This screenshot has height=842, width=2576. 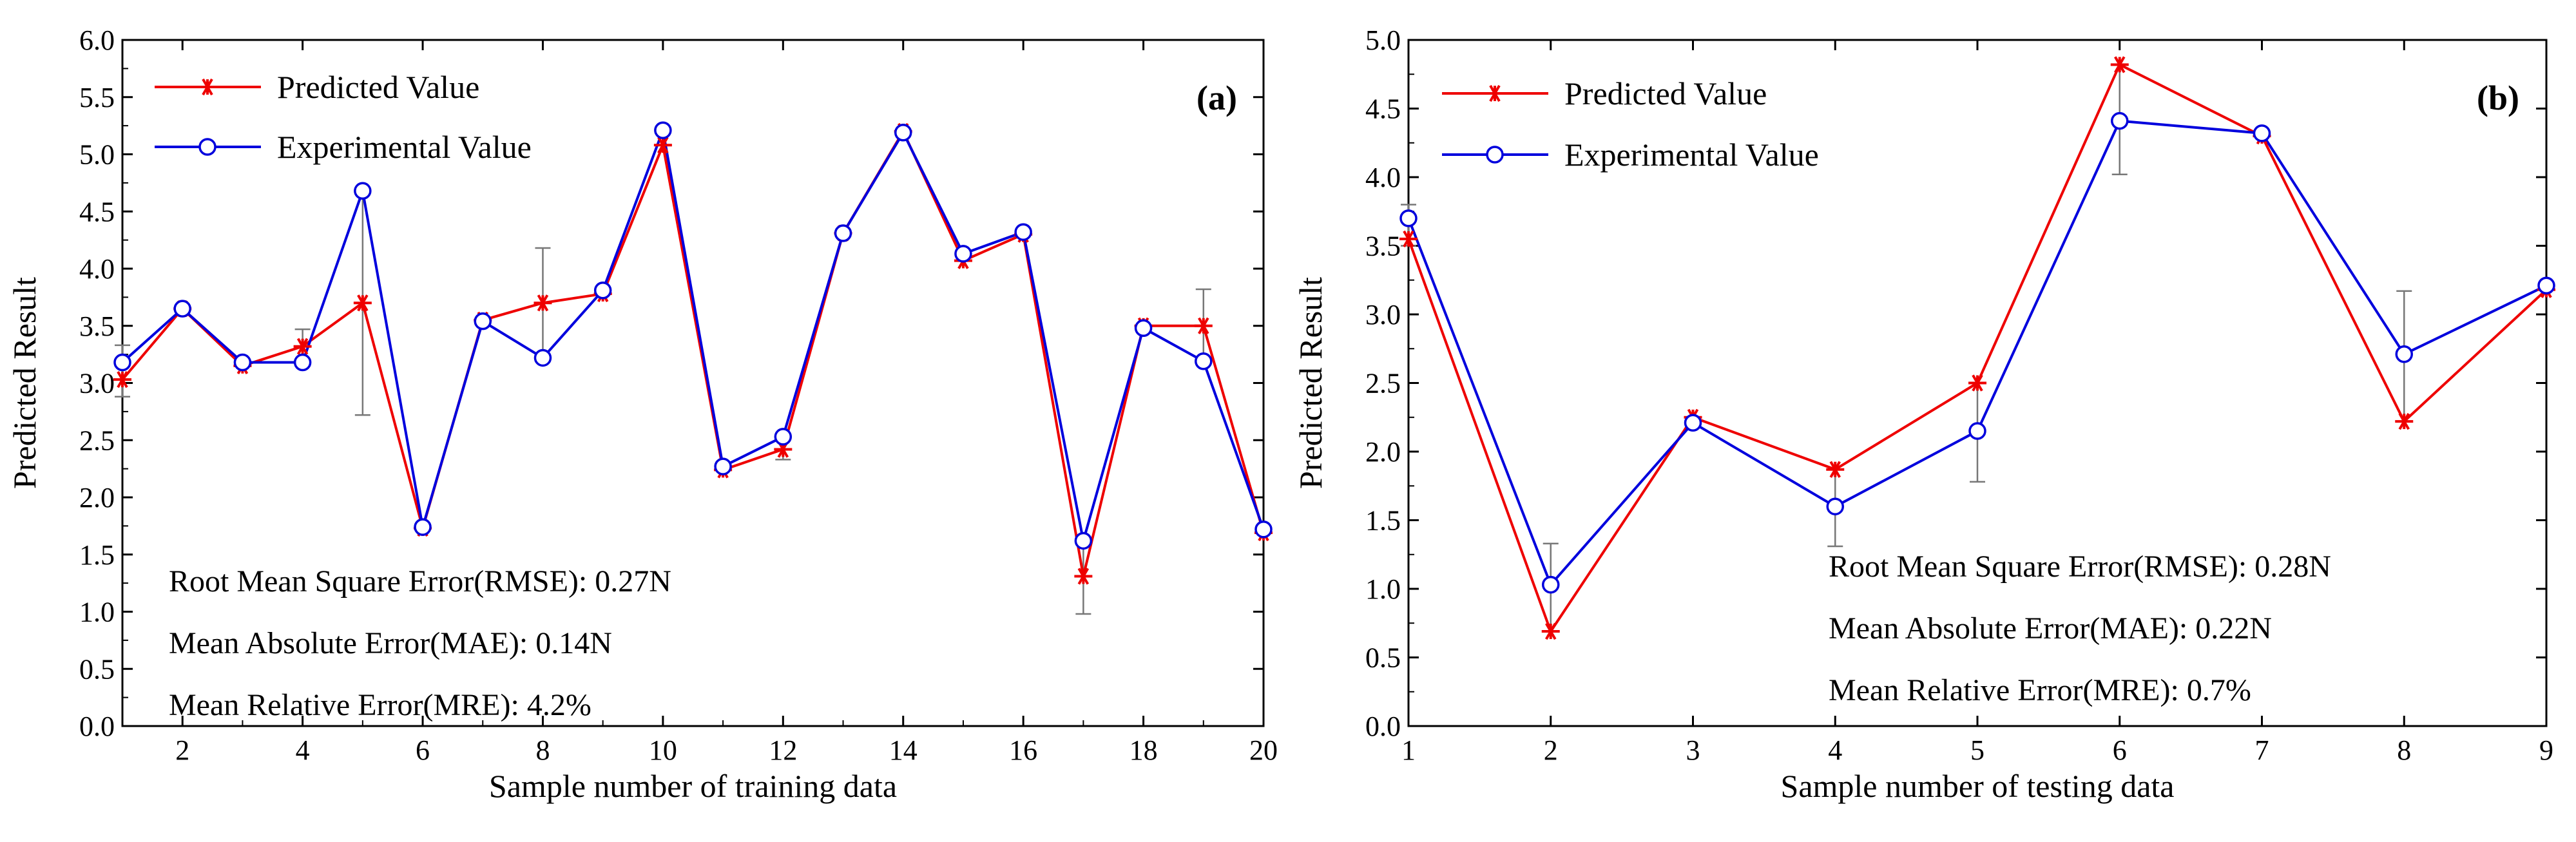 What do you see at coordinates (2040, 690) in the screenshot?
I see `metric-line: Mean Relative Error(MRE): 0.7%` at bounding box center [2040, 690].